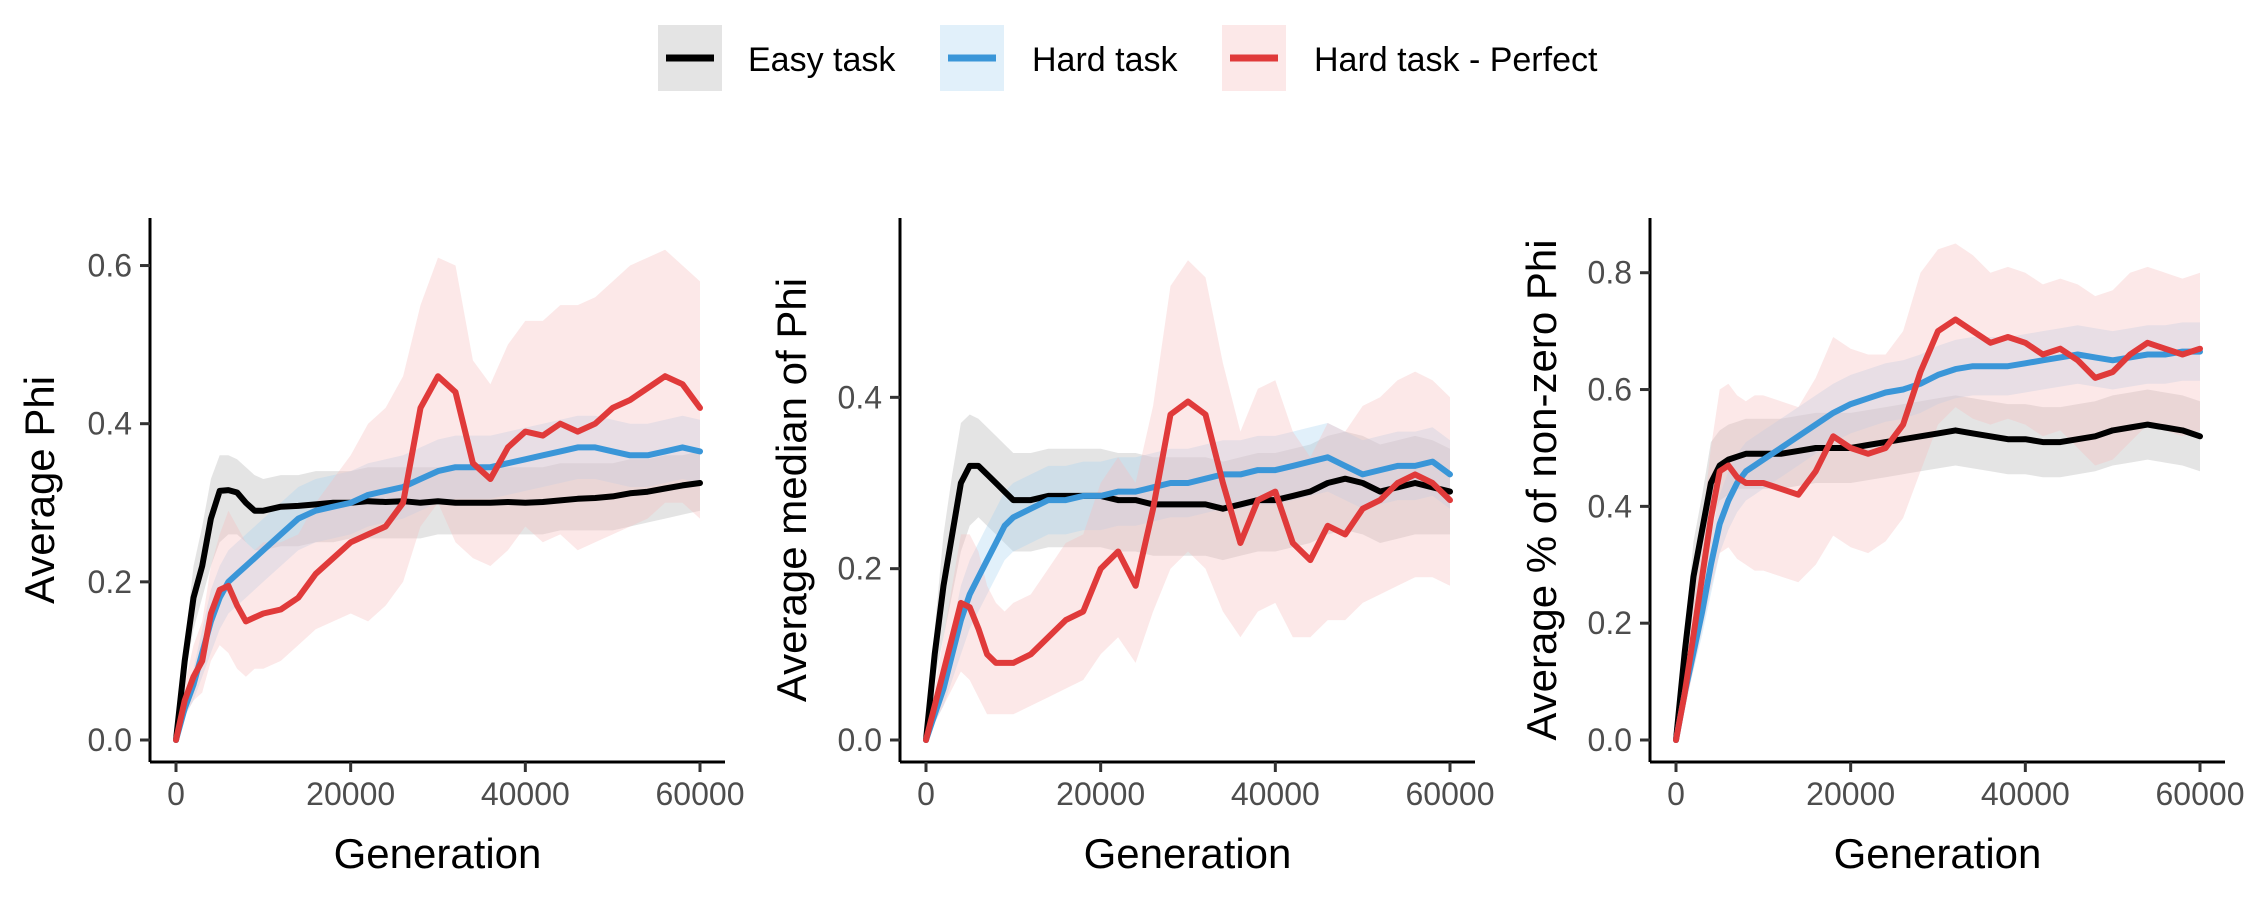 This screenshot has height=900, width=2250. Describe the element at coordinates (1541, 489) in the screenshot. I see `y-axis-title: Average % of non-zero Phi` at that location.